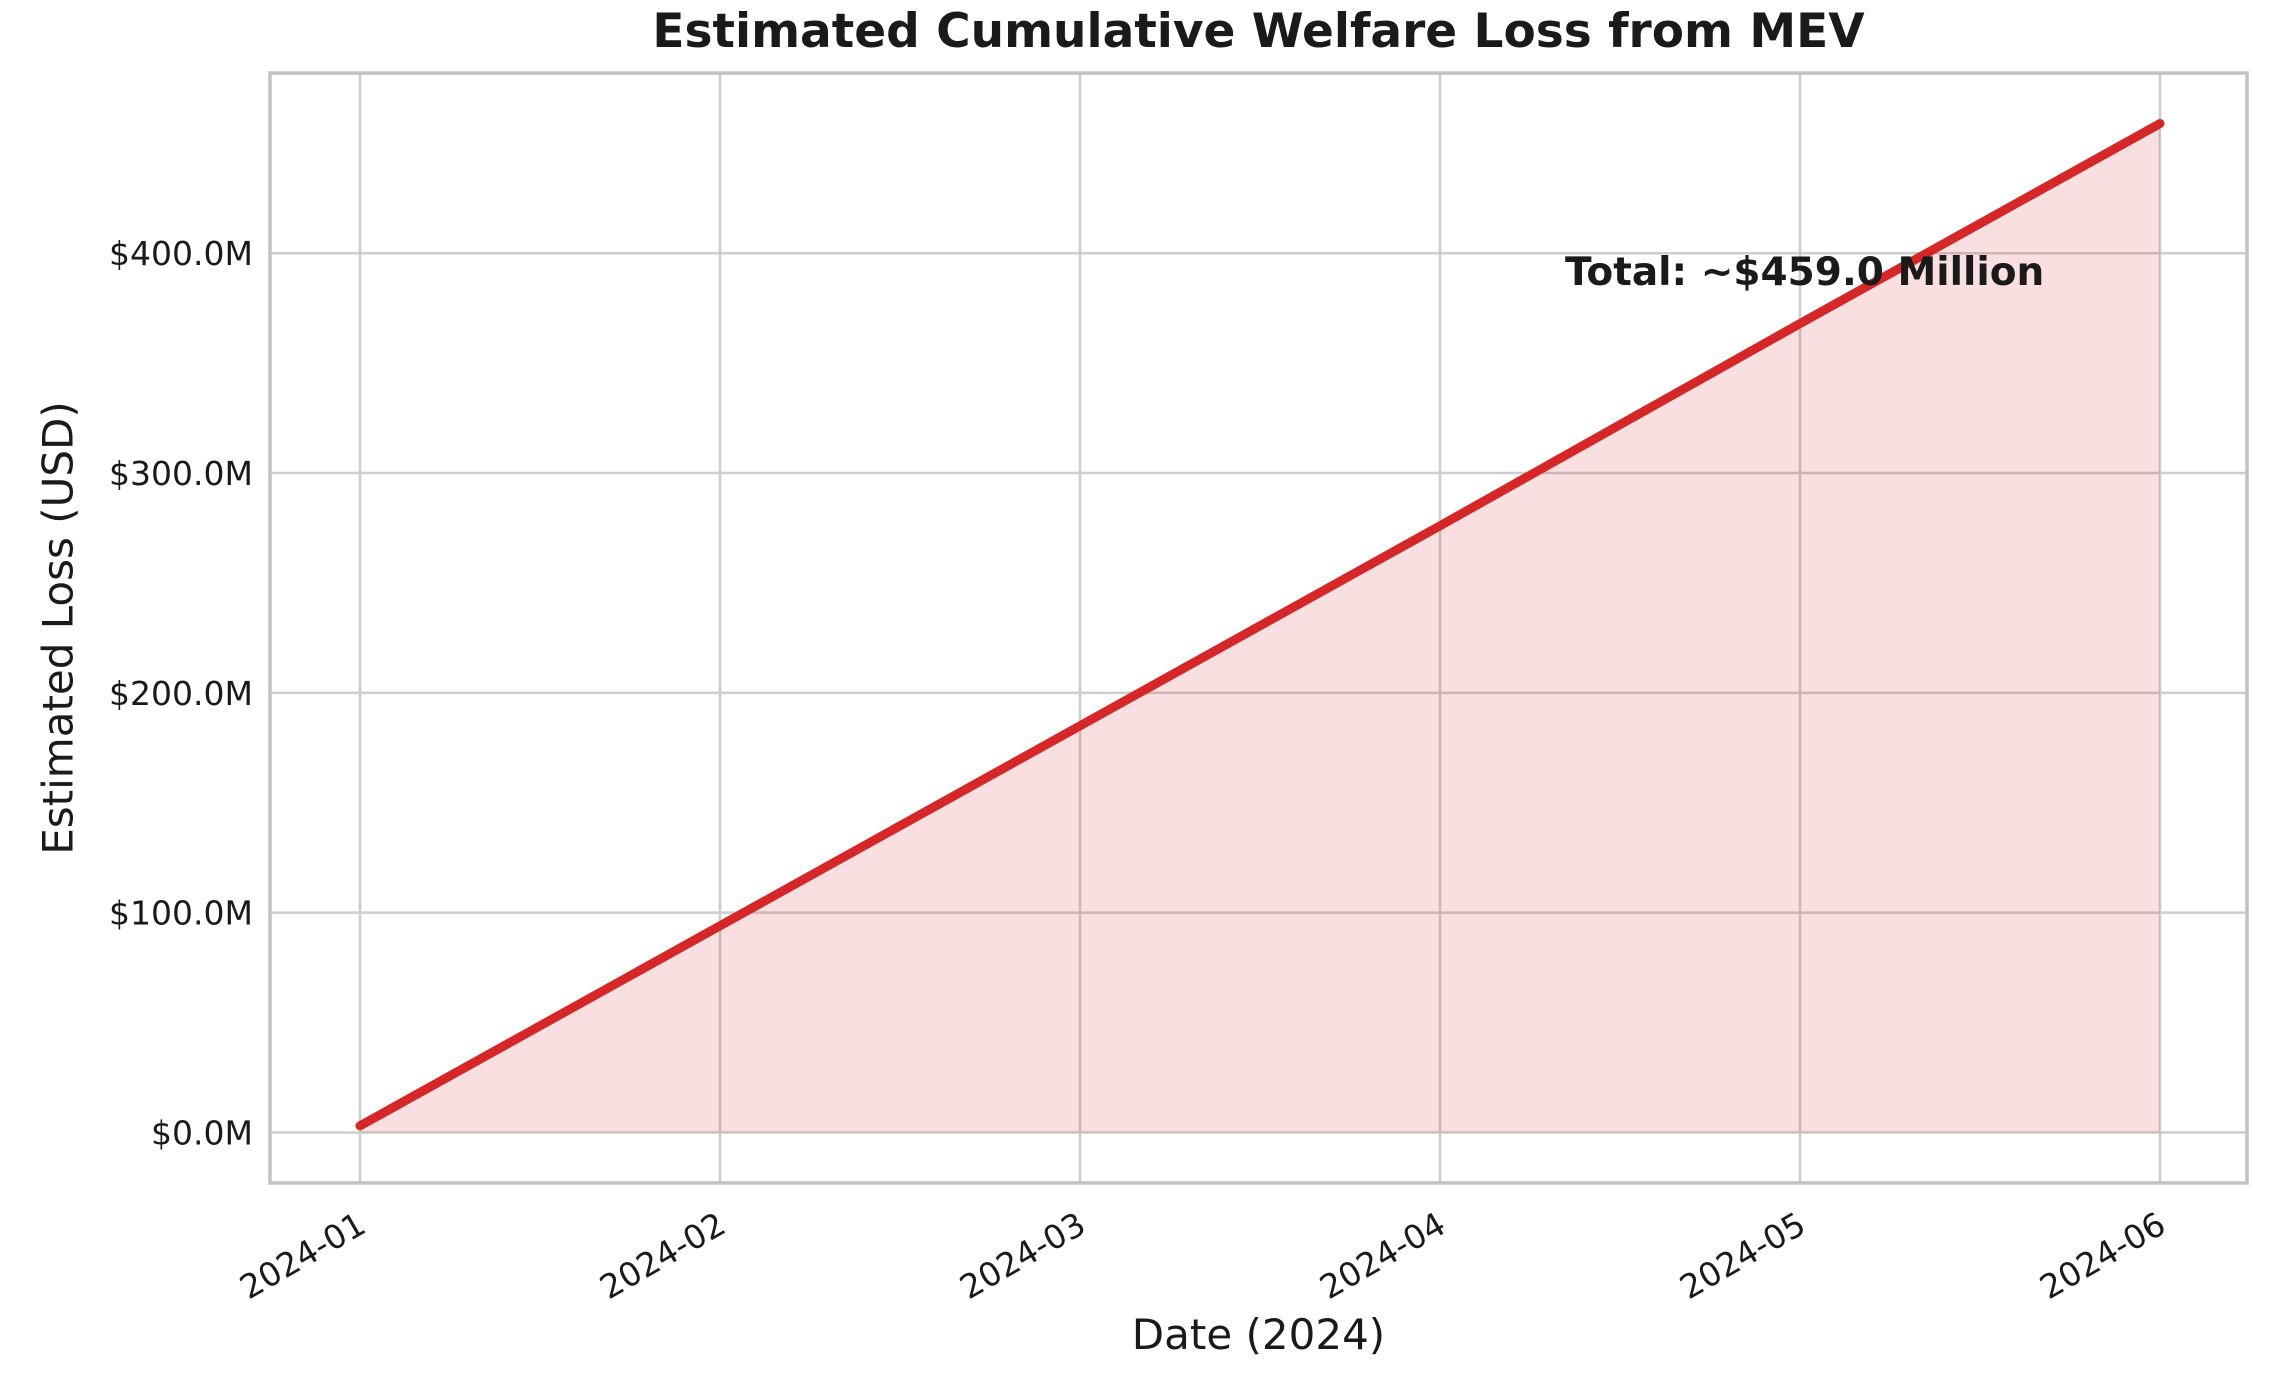 Image resolution: width=2278 pixels, height=1388 pixels. Describe the element at coordinates (302, 1255) in the screenshot. I see `x-tick-label: 2024-01` at that location.